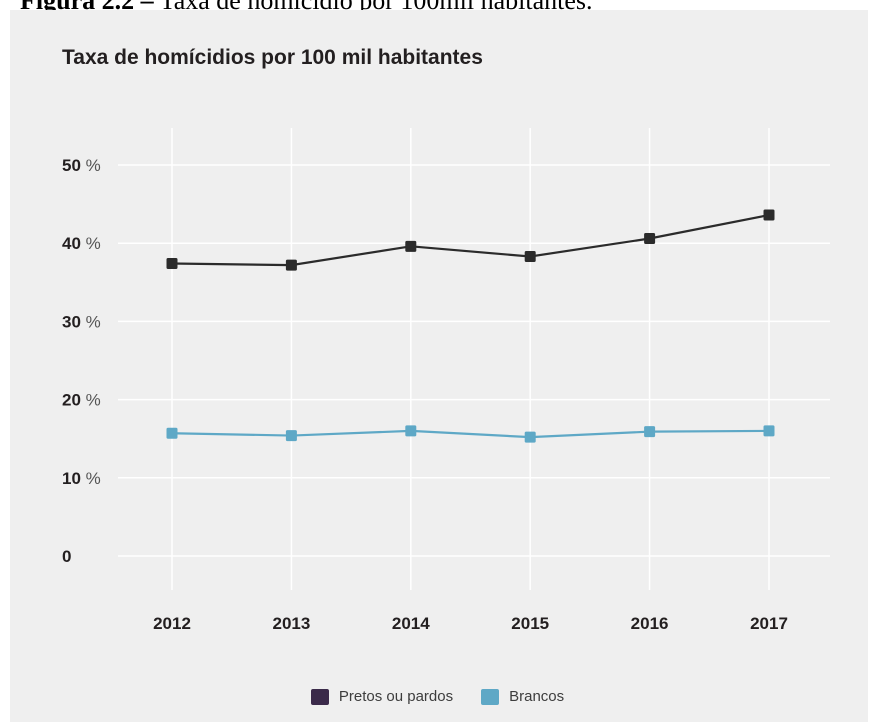  What do you see at coordinates (71, 478) in the screenshot?
I see `y-tick-value: 10` at bounding box center [71, 478].